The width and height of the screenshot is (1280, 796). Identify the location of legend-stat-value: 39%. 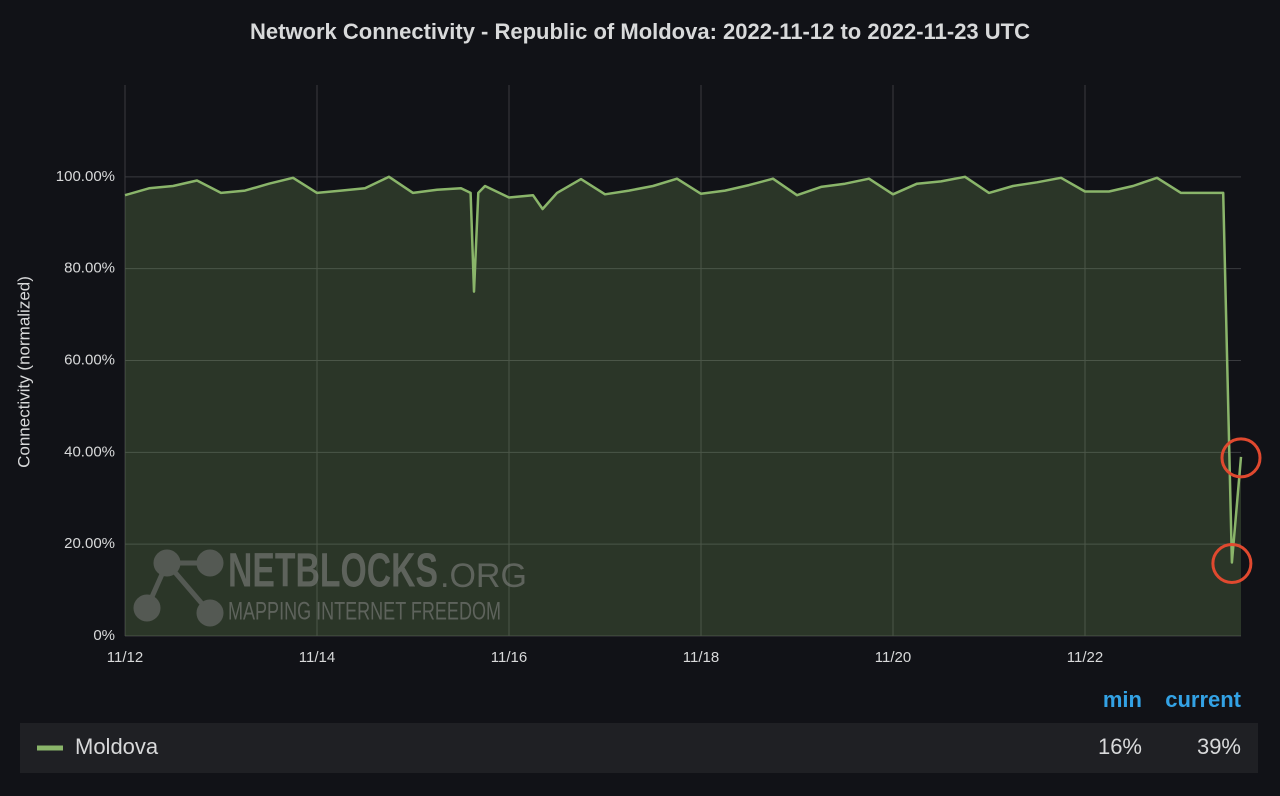
(1219, 746).